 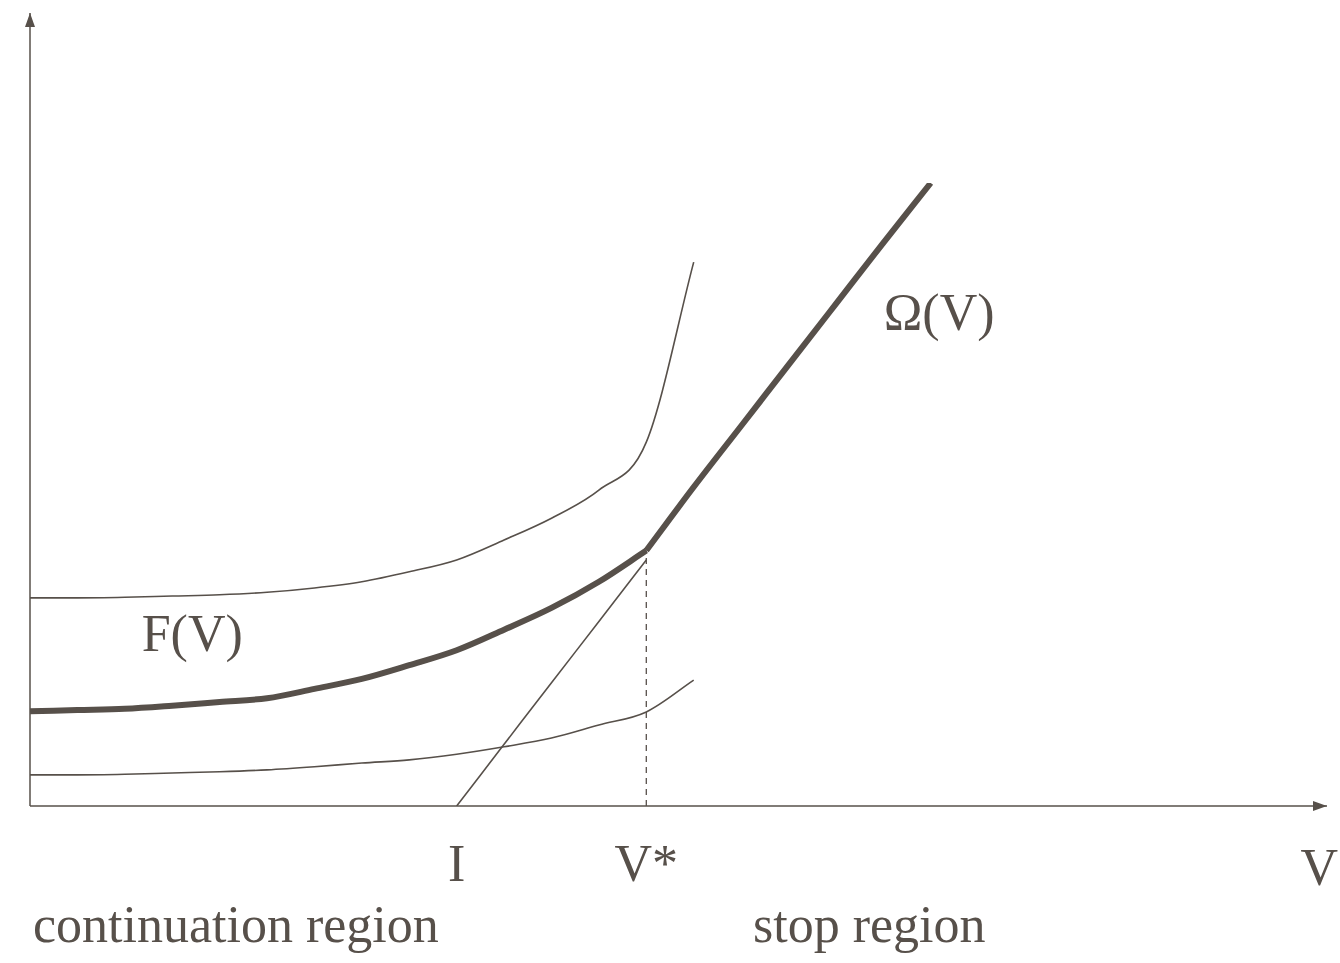 I want to click on text: continuation region, so click(x=236, y=924).